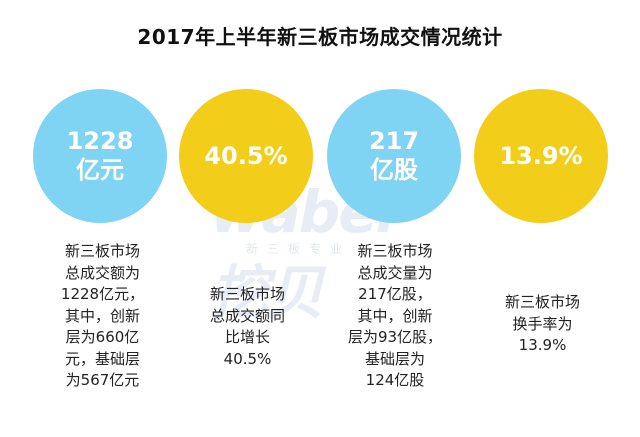 The image size is (640, 437). Describe the element at coordinates (102, 358) in the screenshot. I see `desc-line: 元，基础层` at that location.